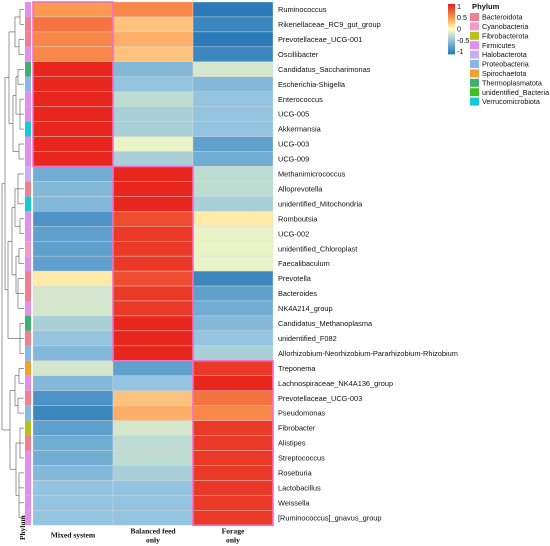  Describe the element at coordinates (504, 54) in the screenshot. I see `legend-item: Halobacterota` at that location.